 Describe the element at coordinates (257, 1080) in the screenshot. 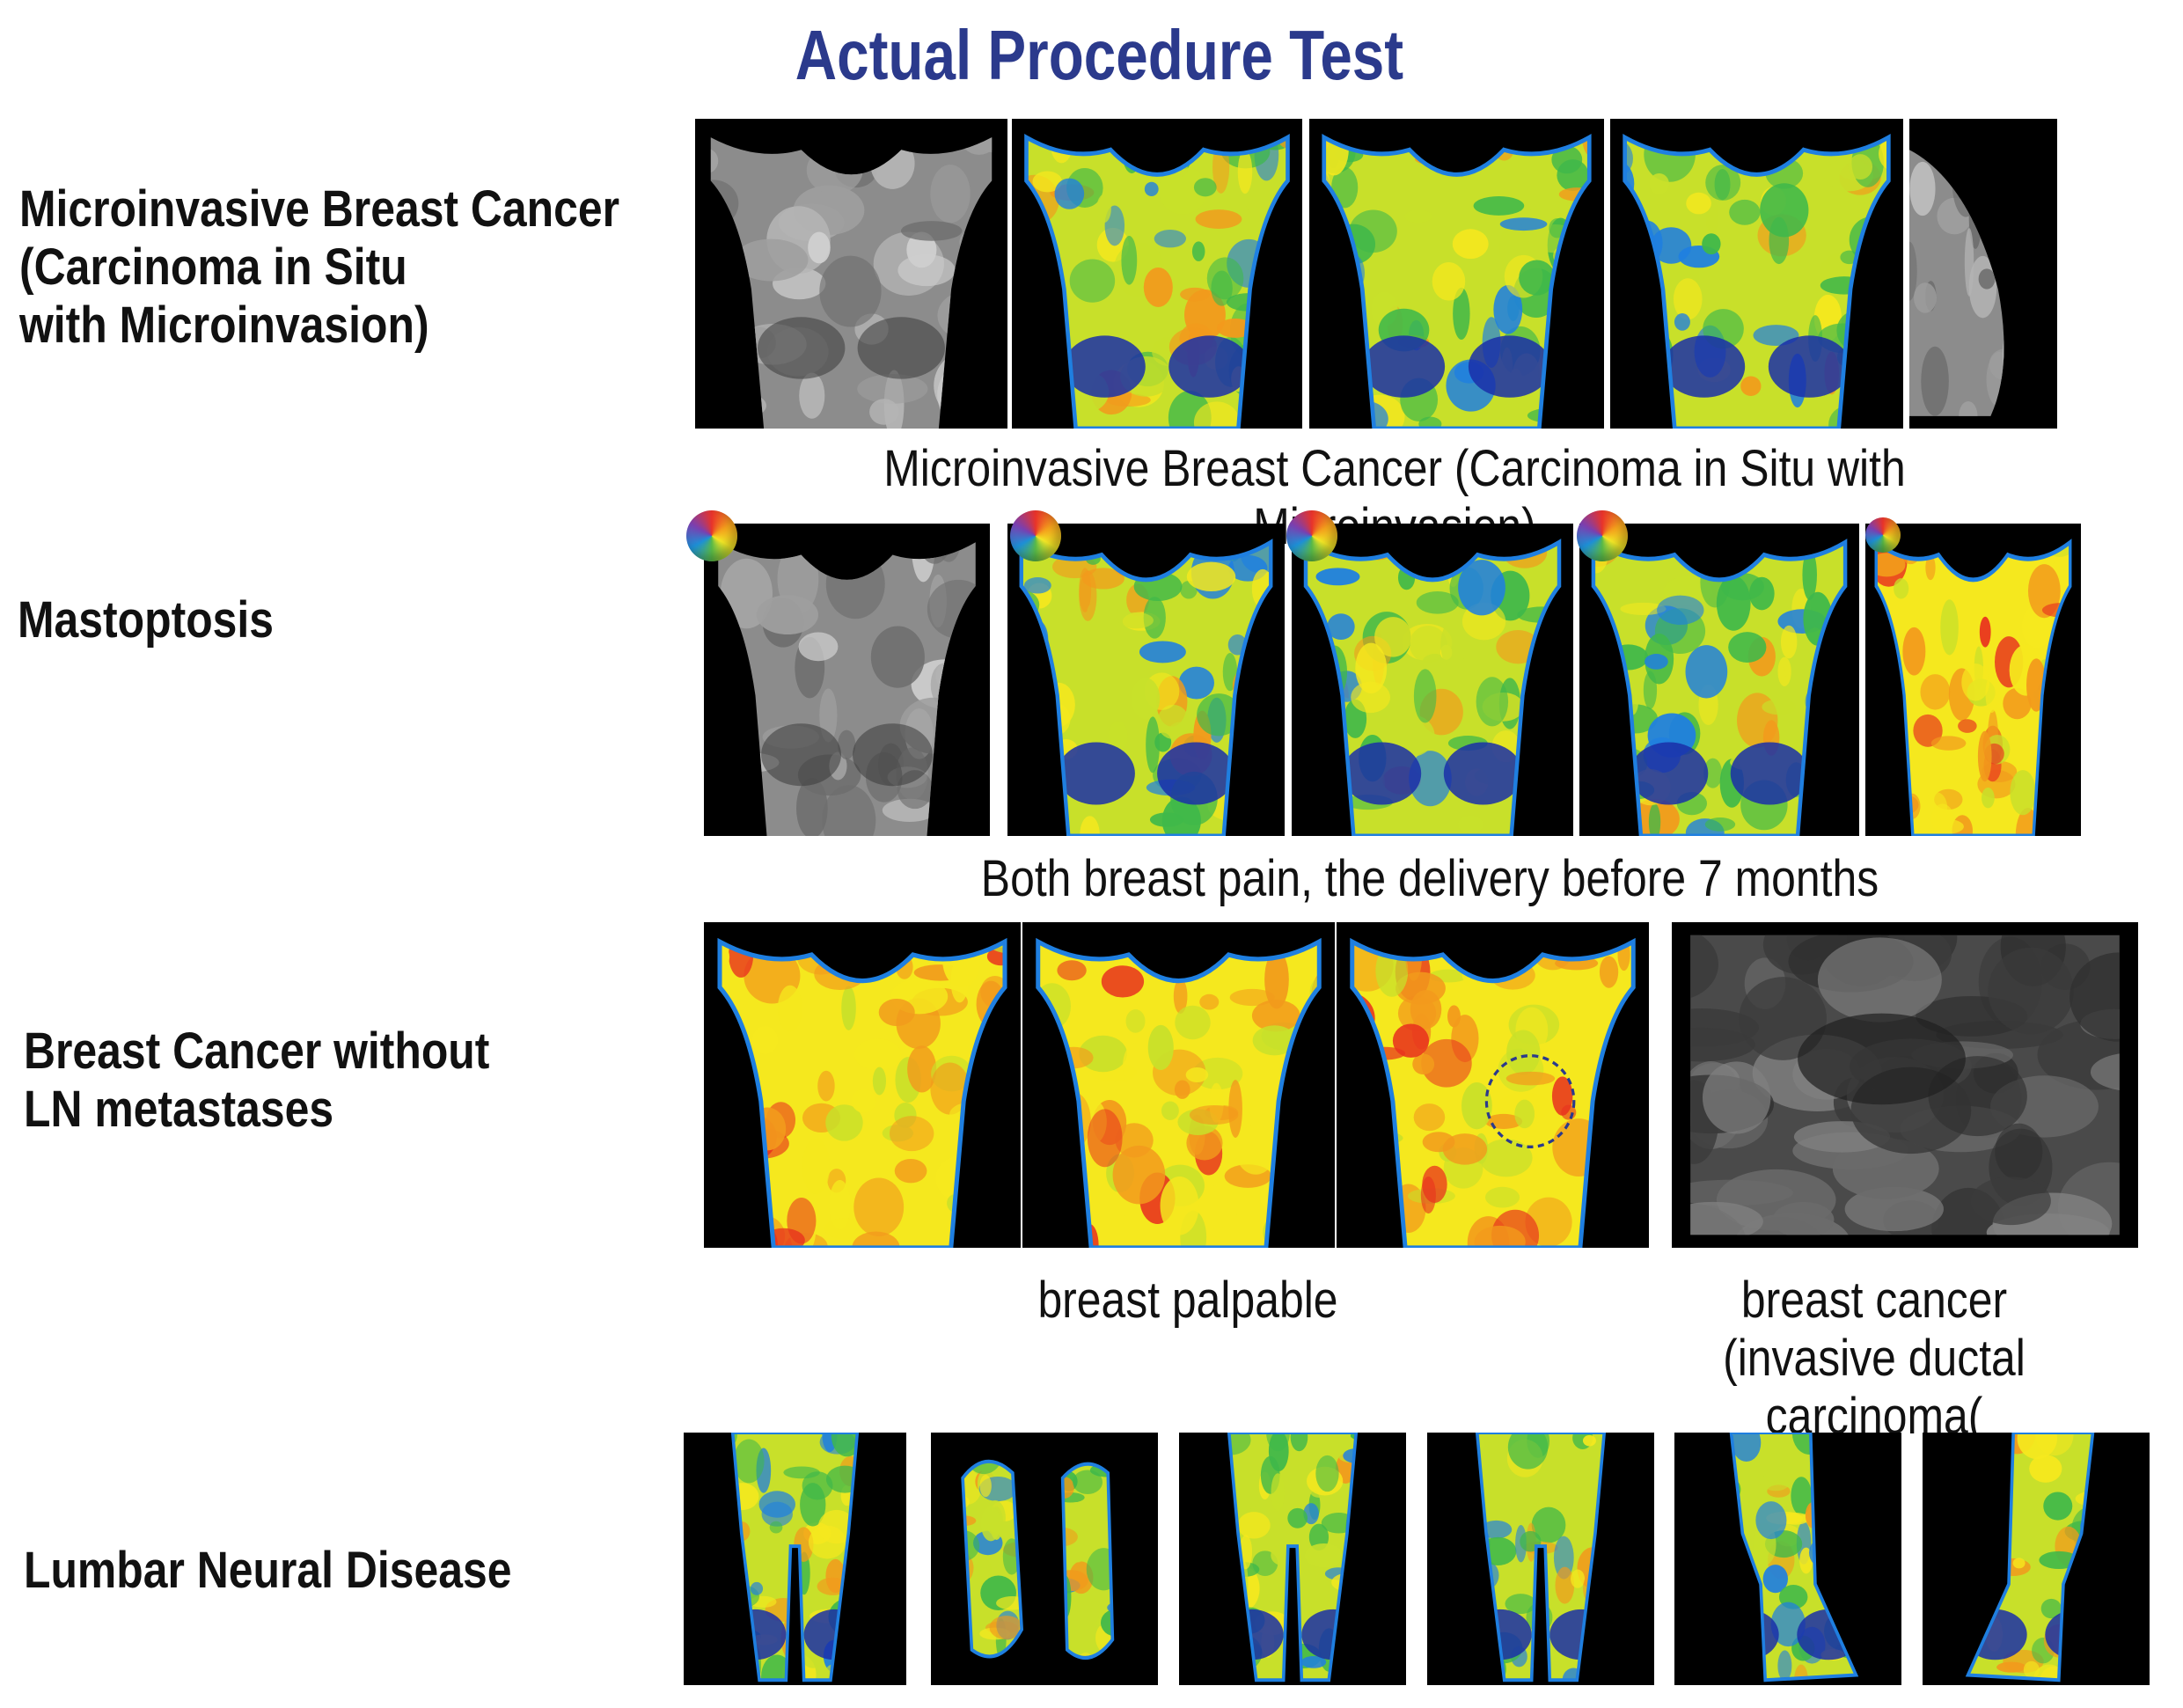

I see `row-label-breast-cancer: Breast Cancer without LN metastases` at that location.